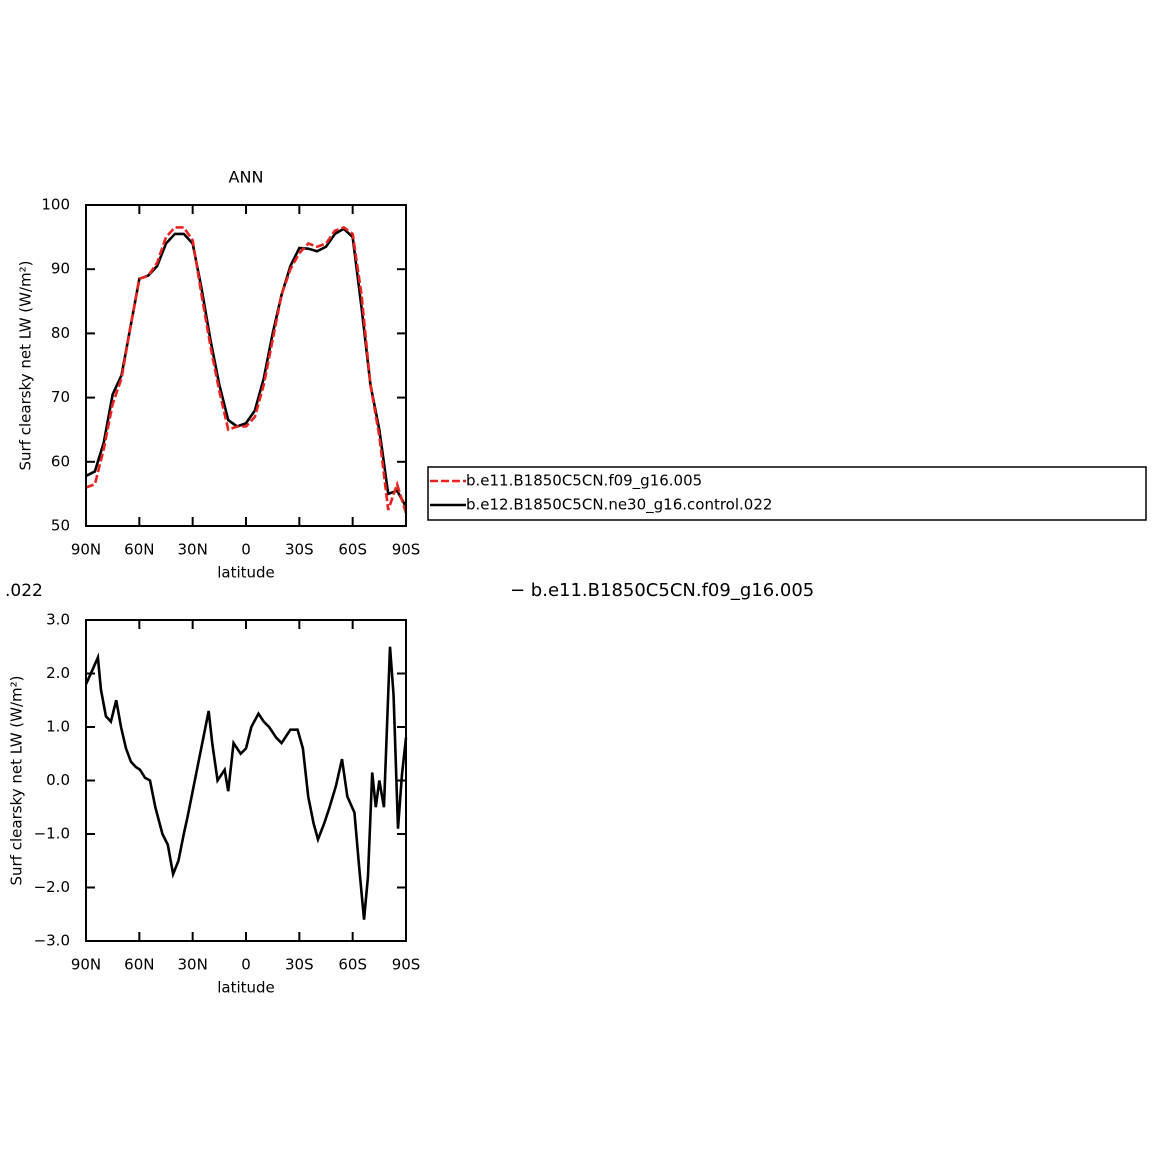 This screenshot has height=1163, width=1164. What do you see at coordinates (246, 177) in the screenshot?
I see `chart-title: ANN` at bounding box center [246, 177].